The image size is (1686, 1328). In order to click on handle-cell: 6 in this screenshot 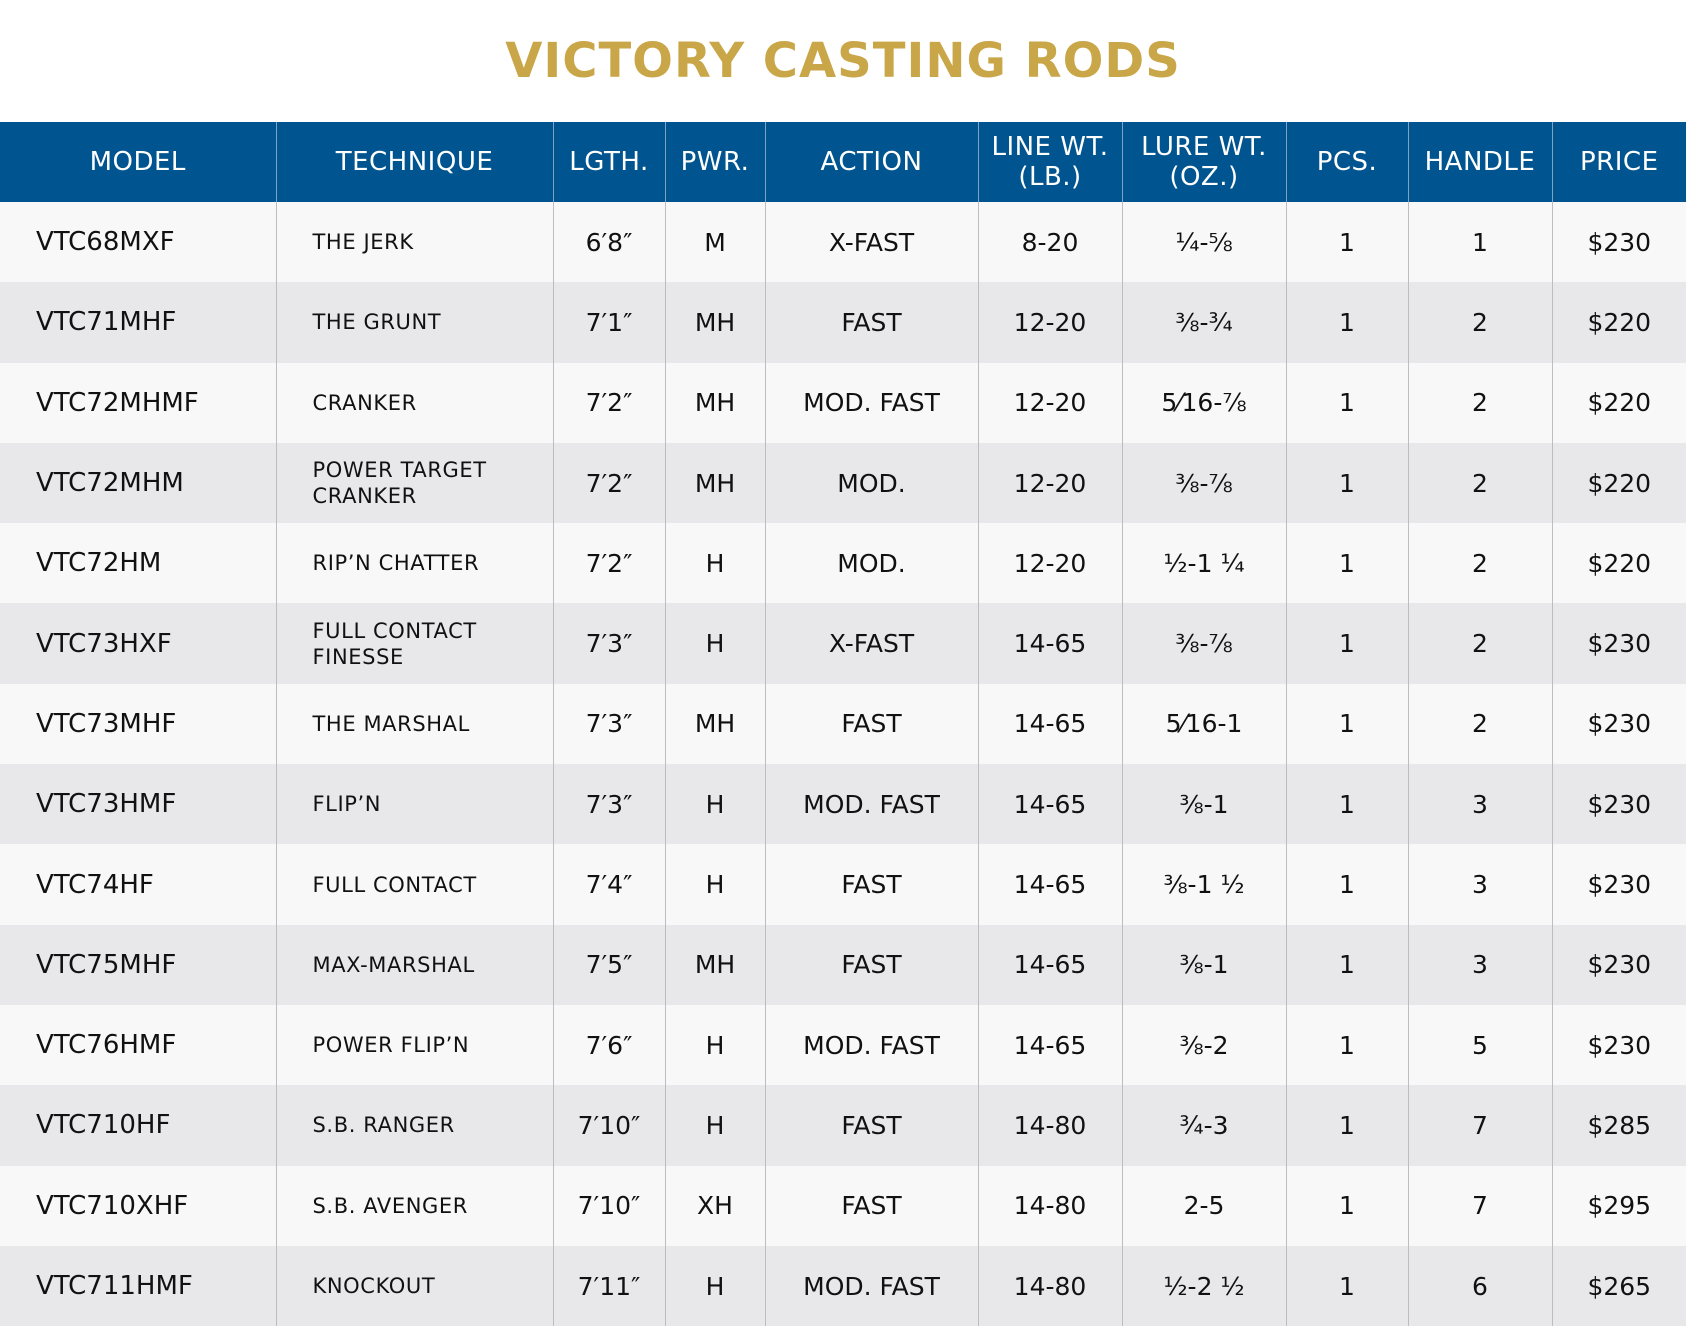, I will do `click(1479, 1286)`.